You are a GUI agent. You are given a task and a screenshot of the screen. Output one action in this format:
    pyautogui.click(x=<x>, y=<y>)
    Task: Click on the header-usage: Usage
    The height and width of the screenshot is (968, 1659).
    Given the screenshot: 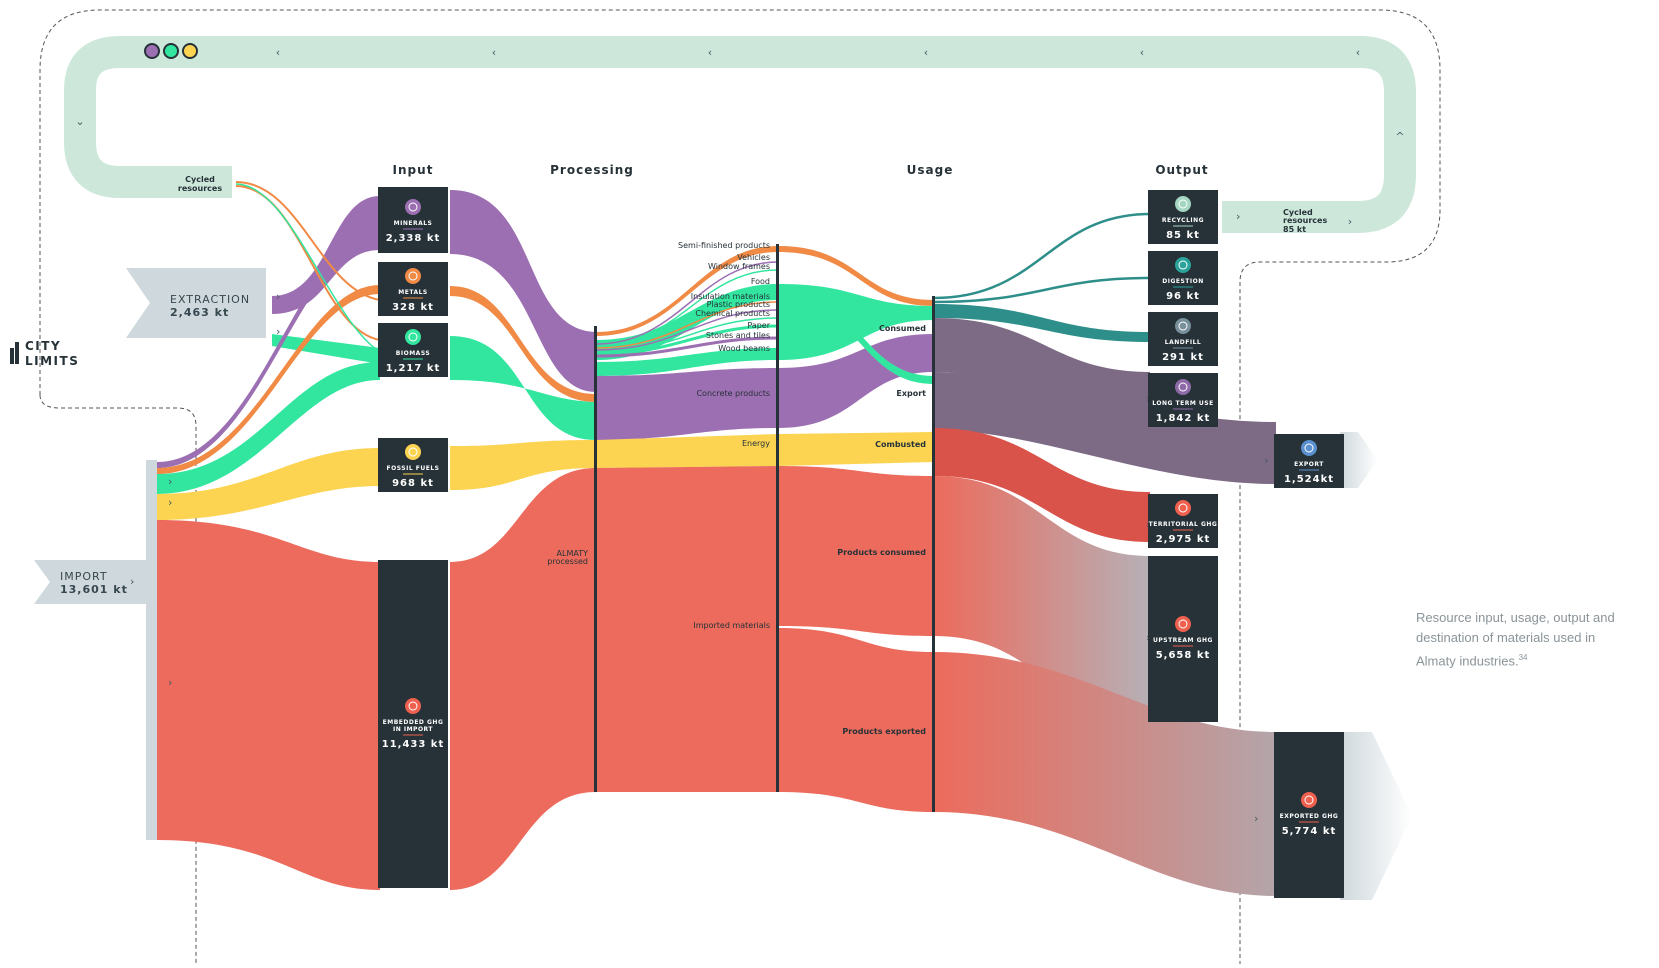 What is the action you would take?
    pyautogui.click(x=930, y=170)
    